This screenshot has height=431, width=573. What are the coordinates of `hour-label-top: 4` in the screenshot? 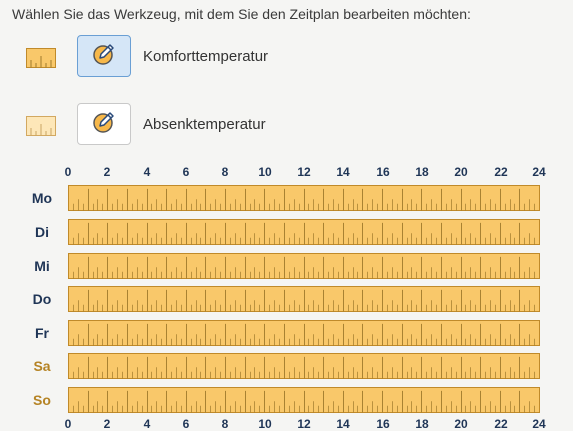 It's located at (147, 172).